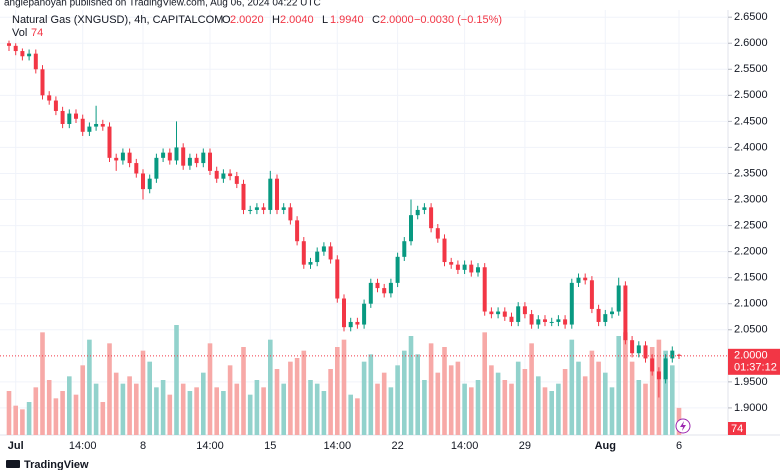 This screenshot has height=475, width=780. I want to click on logo-text: TradingView, so click(56, 464).